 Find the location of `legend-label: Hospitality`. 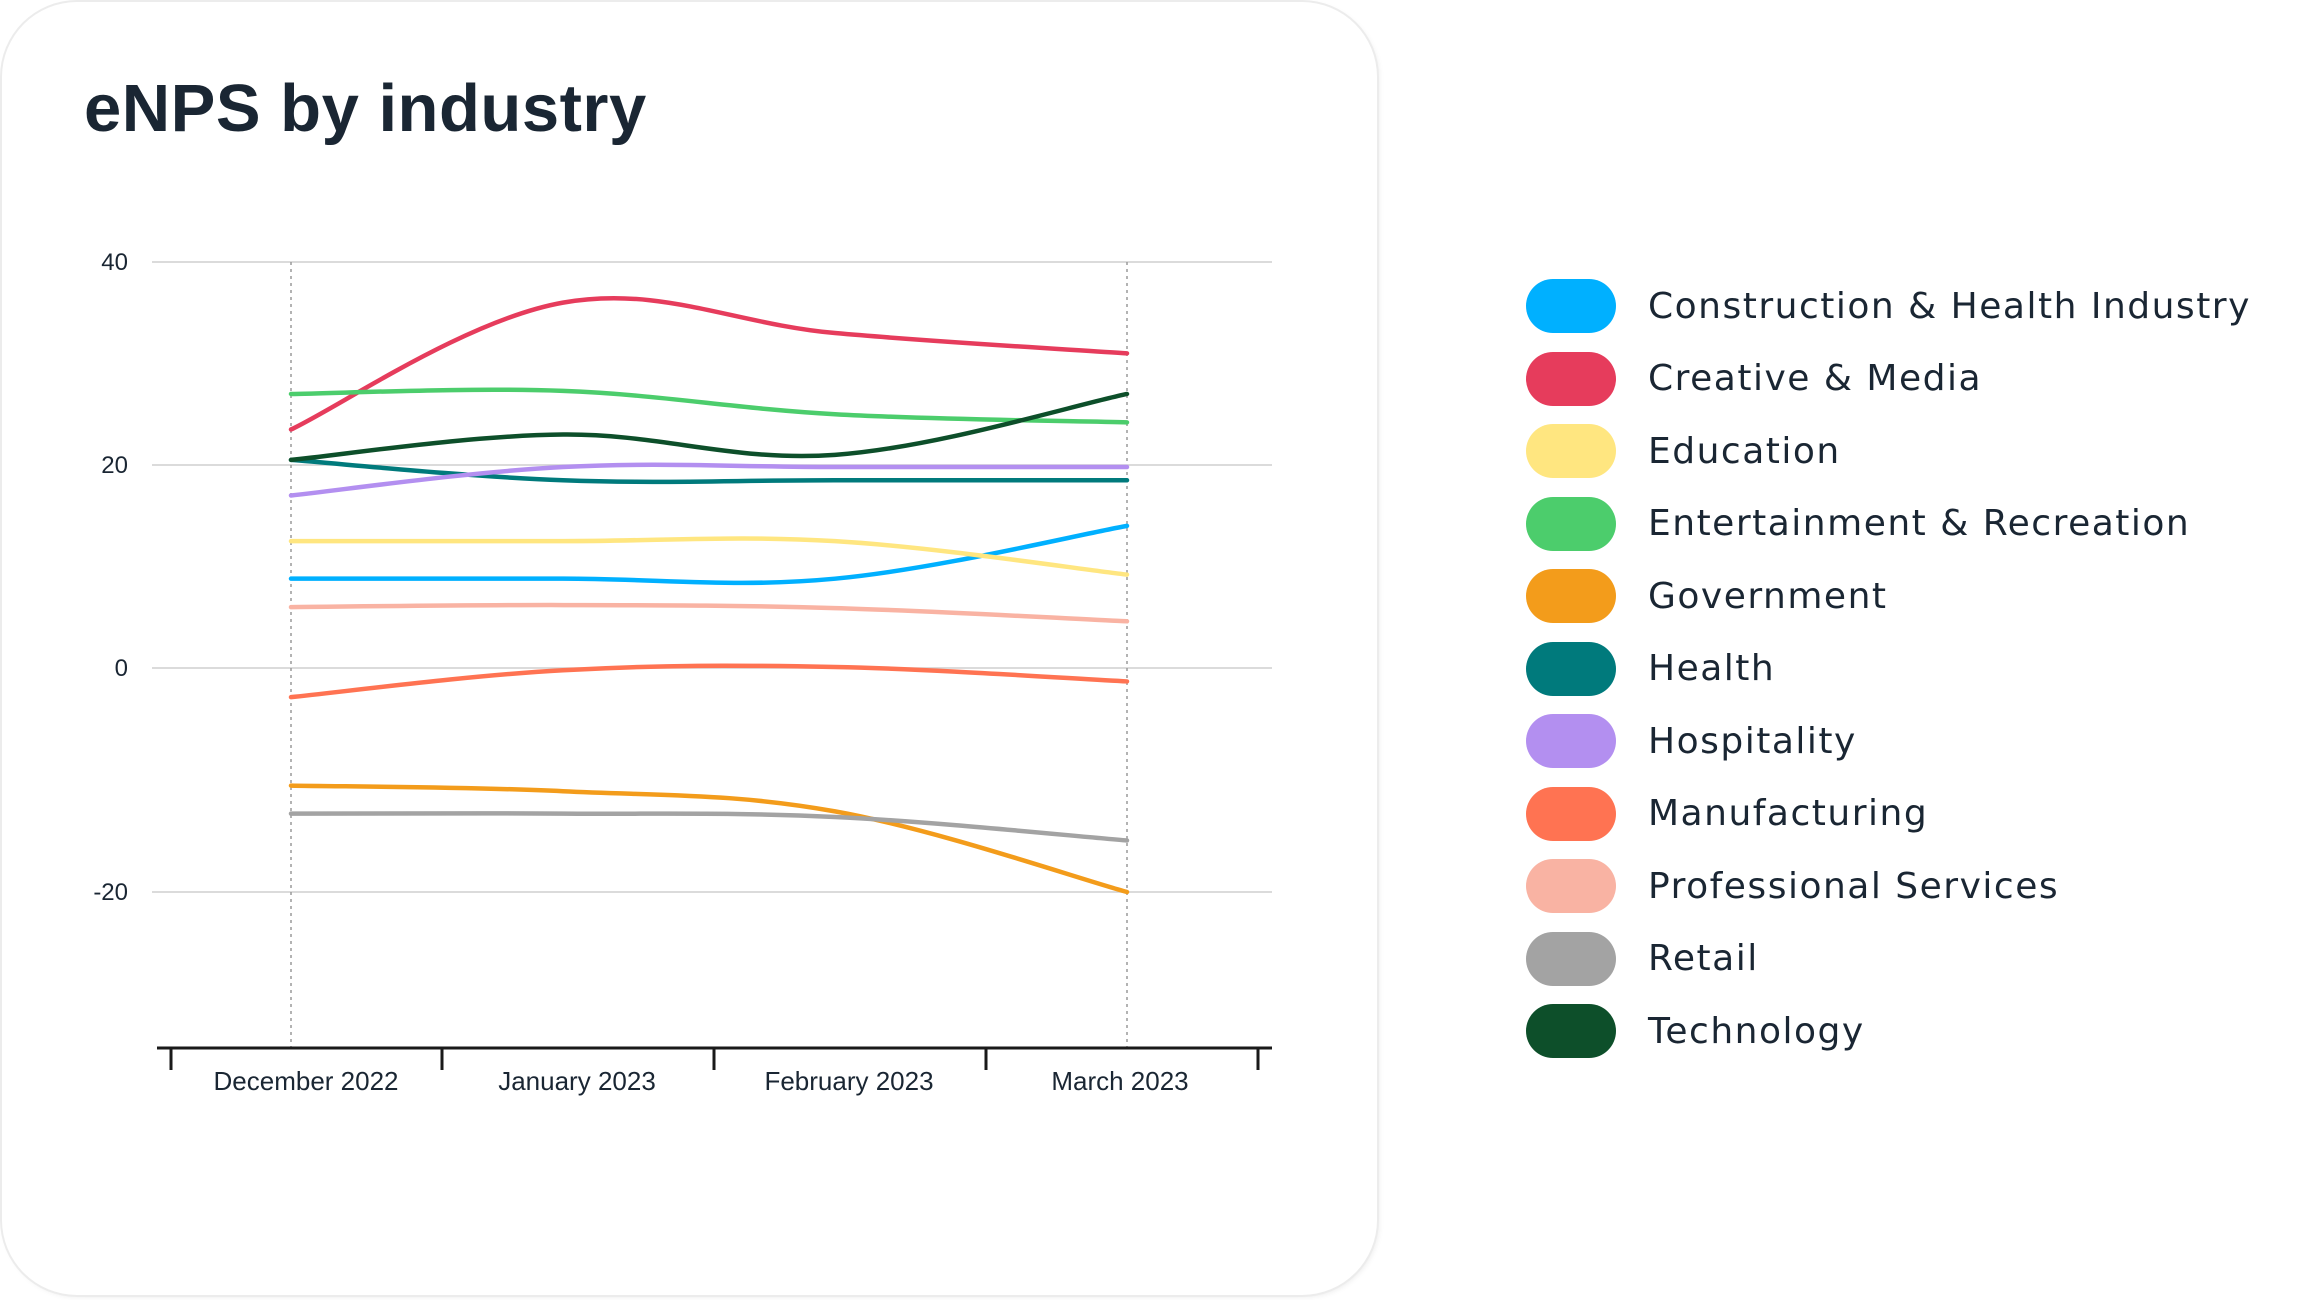

legend-label: Hospitality is located at coordinates (1752, 741).